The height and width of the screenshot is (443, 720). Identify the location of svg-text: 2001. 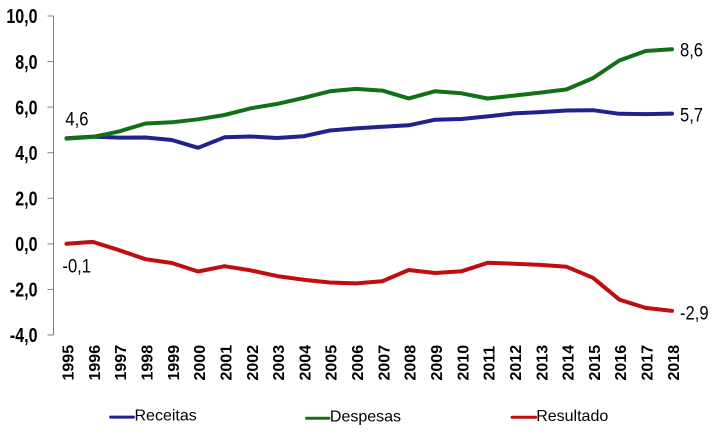
(226, 363).